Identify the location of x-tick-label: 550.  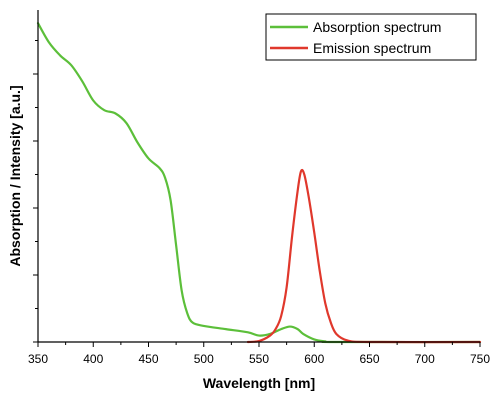
(259, 359).